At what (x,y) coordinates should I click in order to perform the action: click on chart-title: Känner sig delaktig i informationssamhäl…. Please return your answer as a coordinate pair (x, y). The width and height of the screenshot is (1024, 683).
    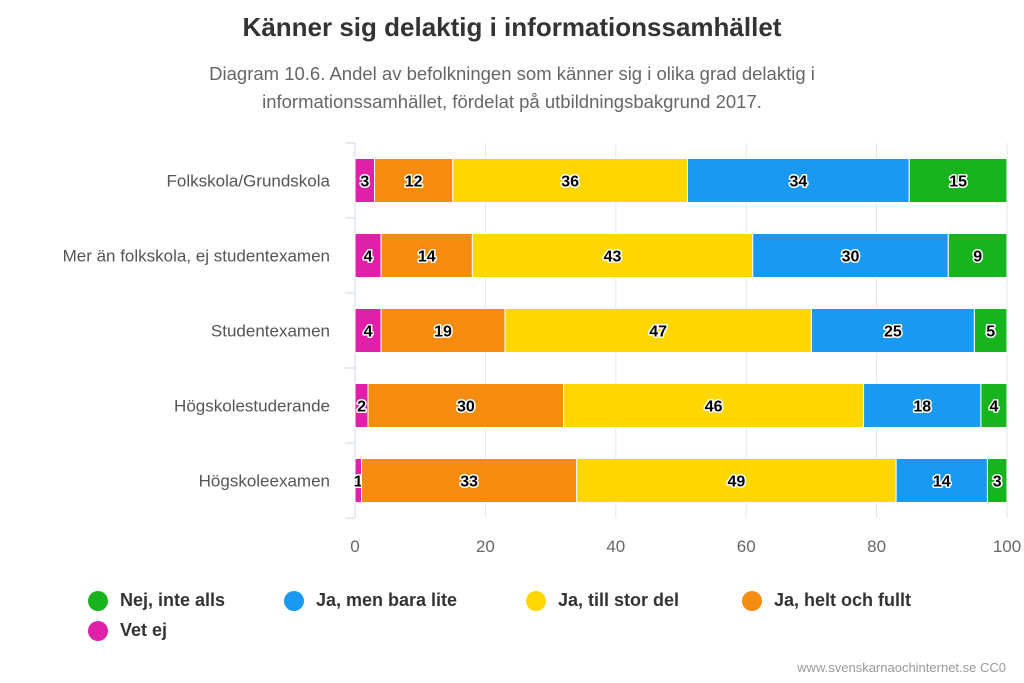
    Looking at the image, I should click on (512, 27).